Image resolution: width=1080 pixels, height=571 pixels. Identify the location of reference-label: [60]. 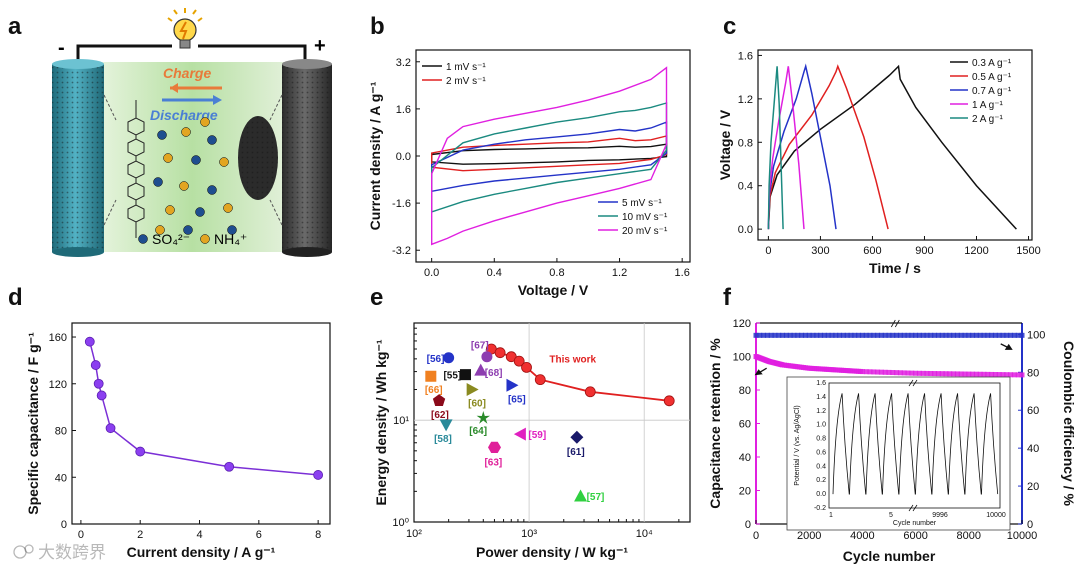
(477, 404).